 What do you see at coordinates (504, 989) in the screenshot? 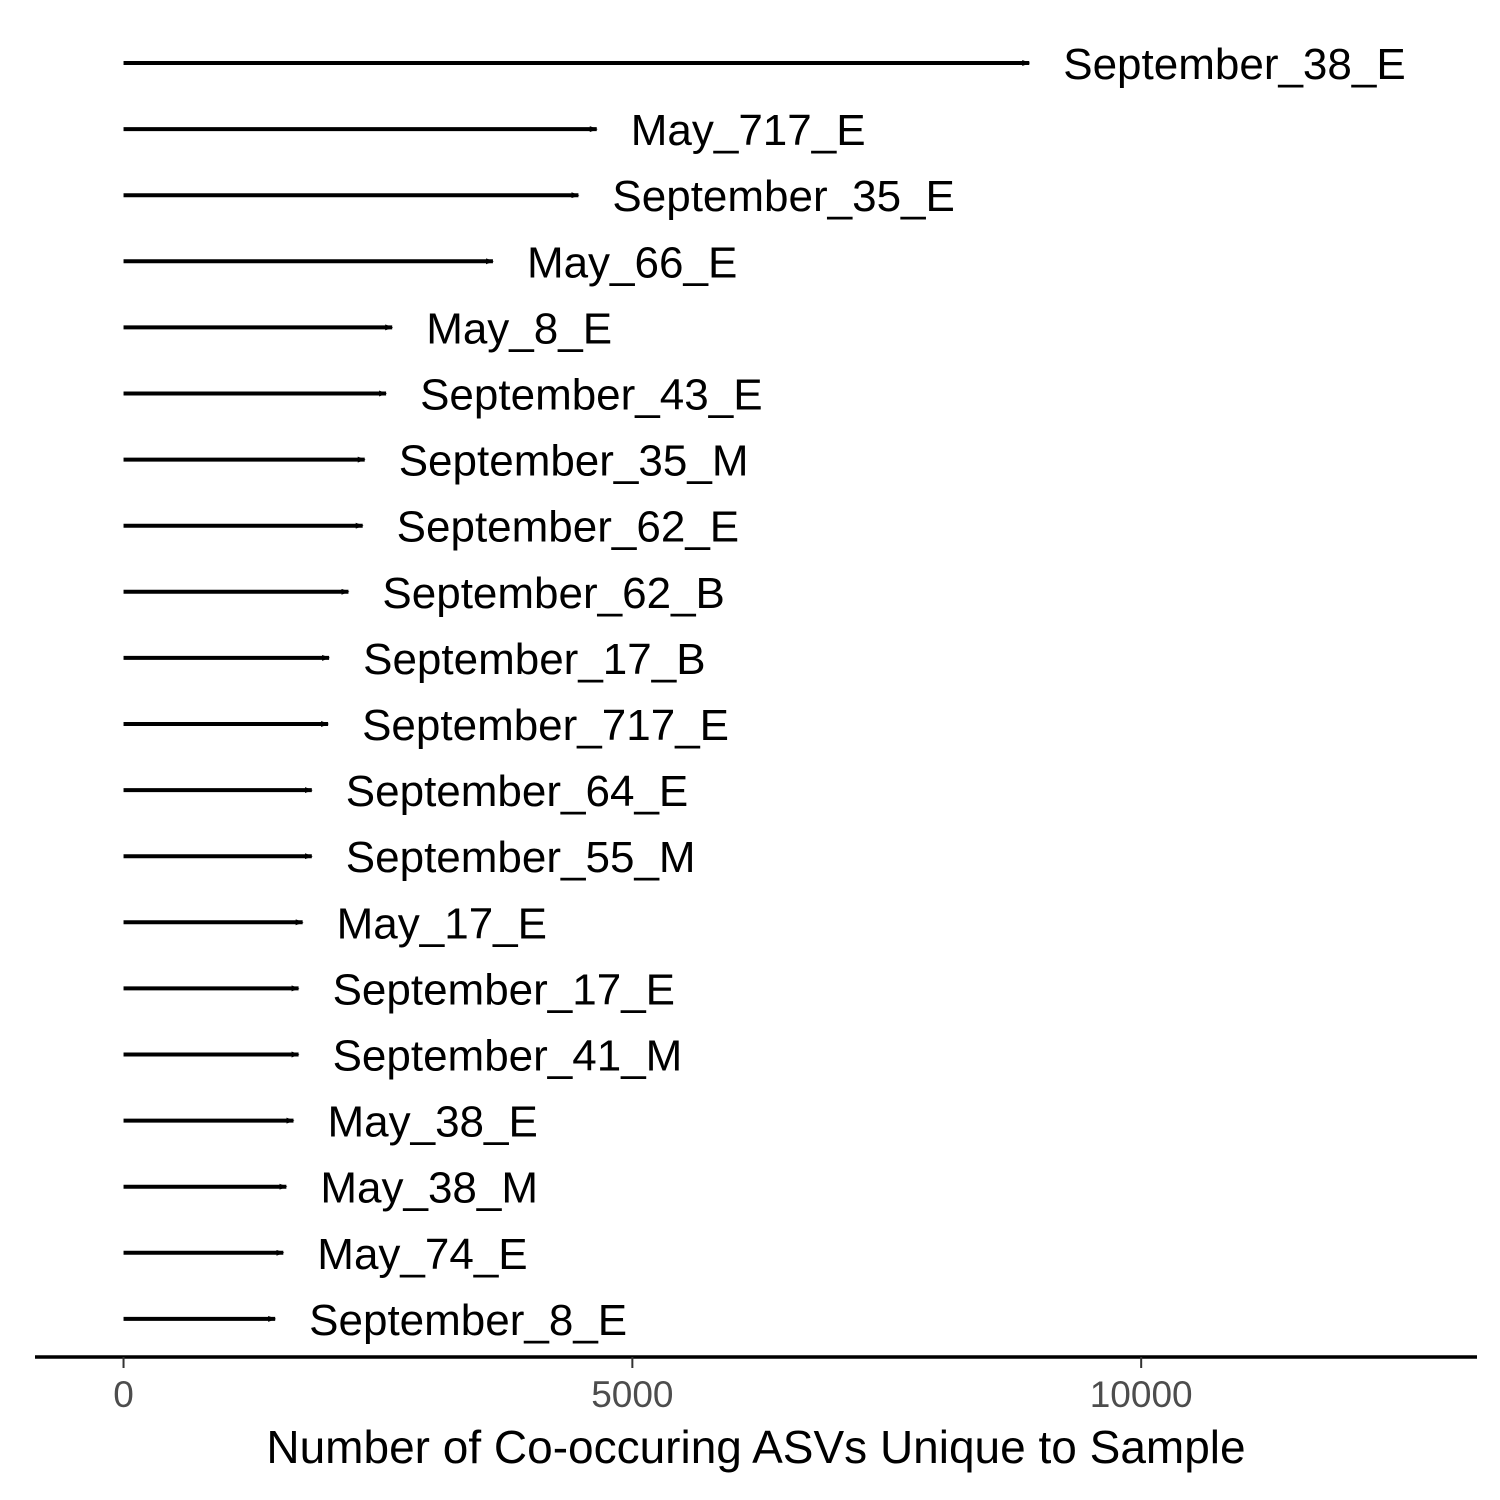
I see `bar-label: September_17_E` at bounding box center [504, 989].